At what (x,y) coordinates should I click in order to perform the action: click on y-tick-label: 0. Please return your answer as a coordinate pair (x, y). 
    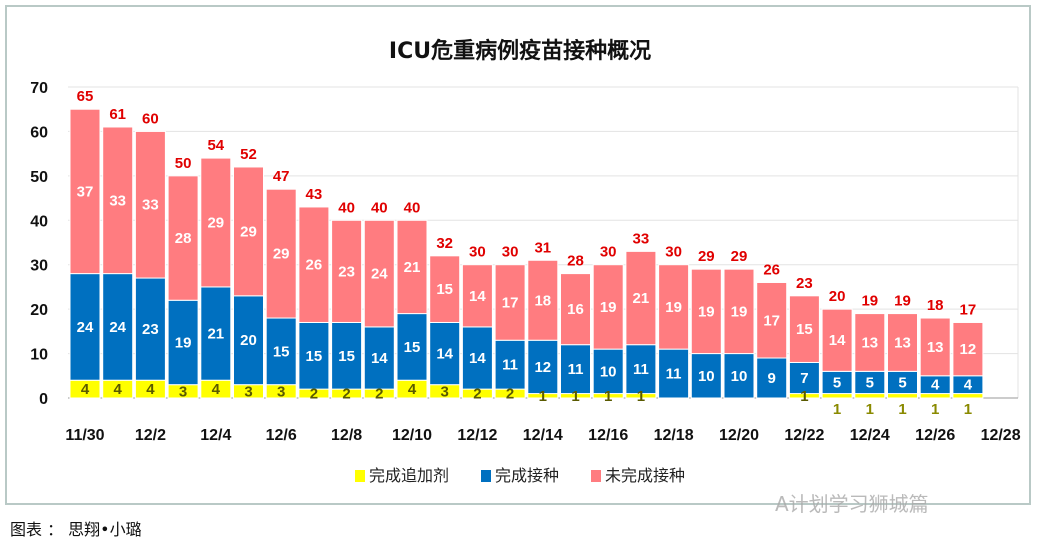
    Looking at the image, I should click on (43, 399).